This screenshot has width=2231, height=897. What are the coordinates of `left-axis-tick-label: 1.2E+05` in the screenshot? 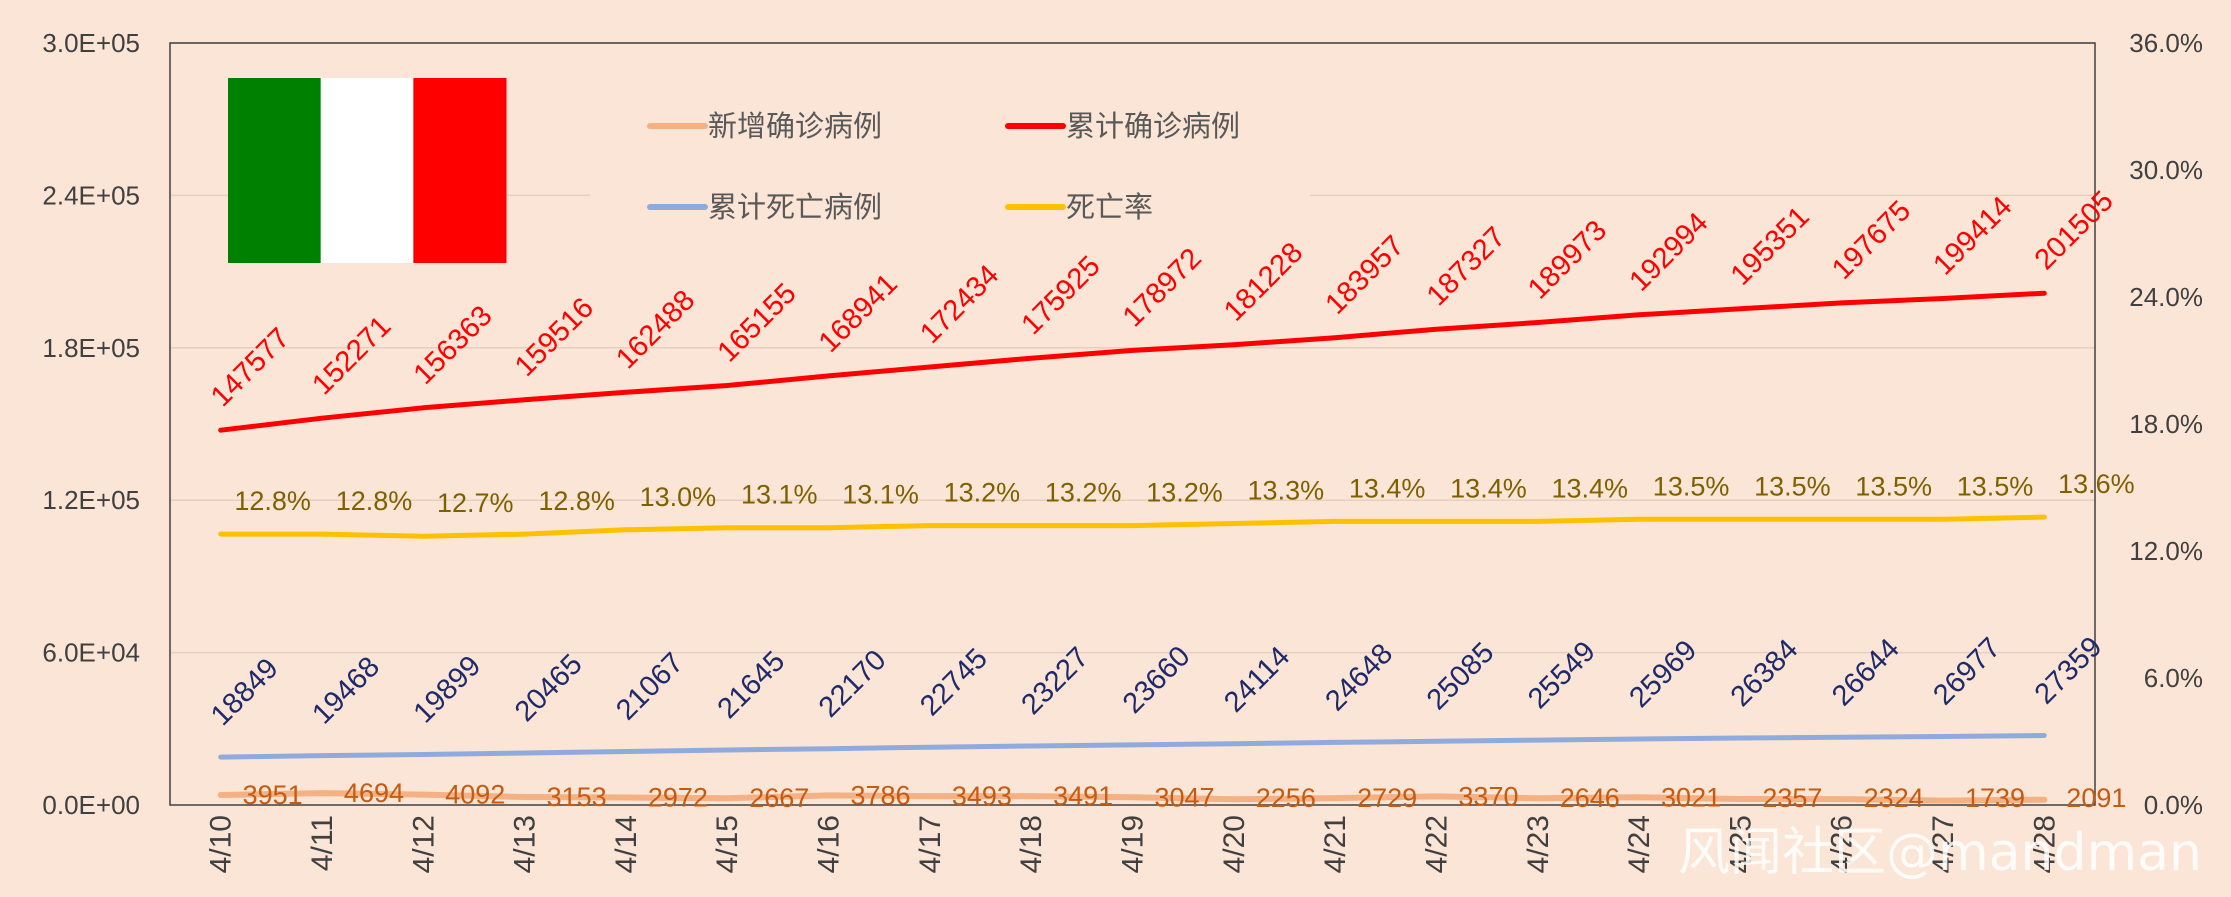 It's located at (91, 500).